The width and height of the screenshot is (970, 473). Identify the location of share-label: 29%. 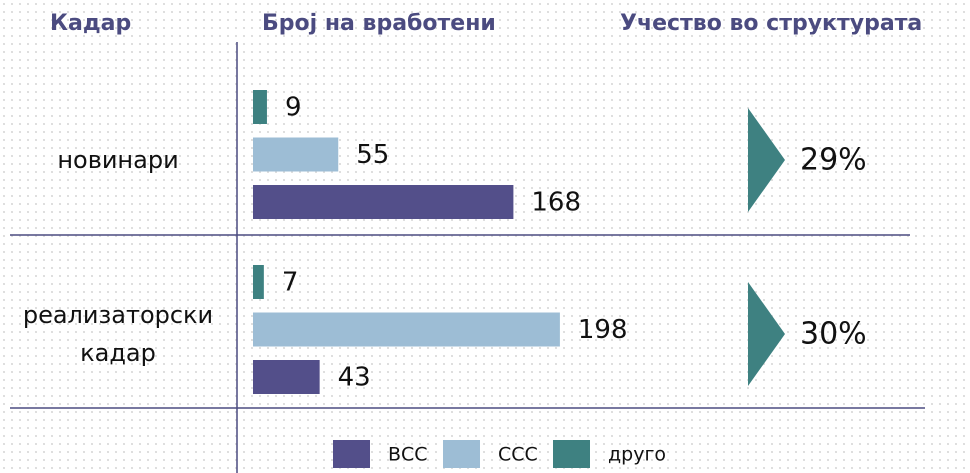
(833, 160).